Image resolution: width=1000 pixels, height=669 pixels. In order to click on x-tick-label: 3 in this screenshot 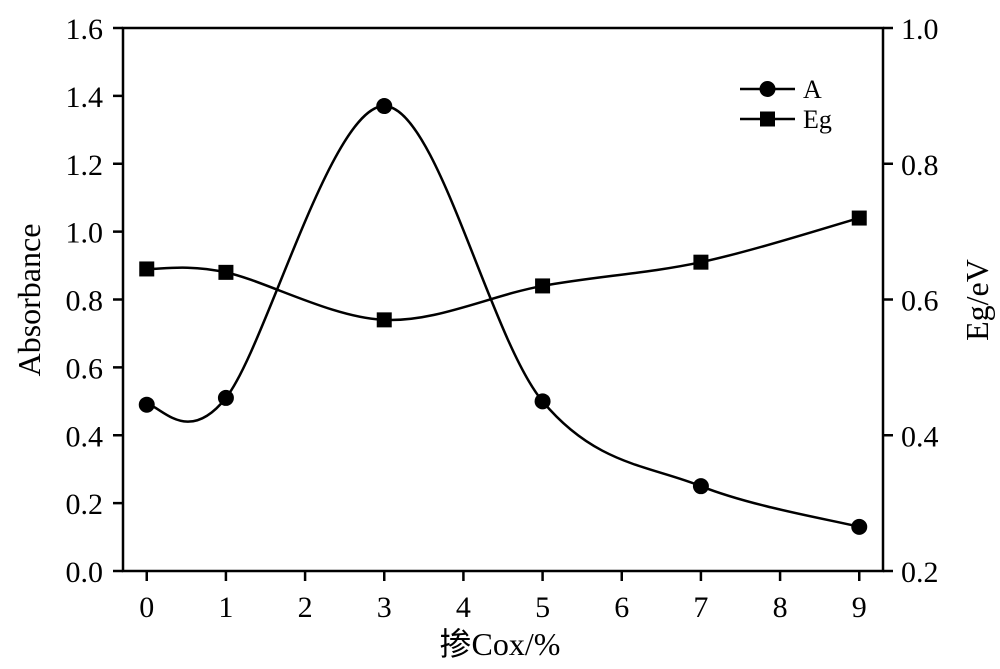, I will do `click(384, 607)`.